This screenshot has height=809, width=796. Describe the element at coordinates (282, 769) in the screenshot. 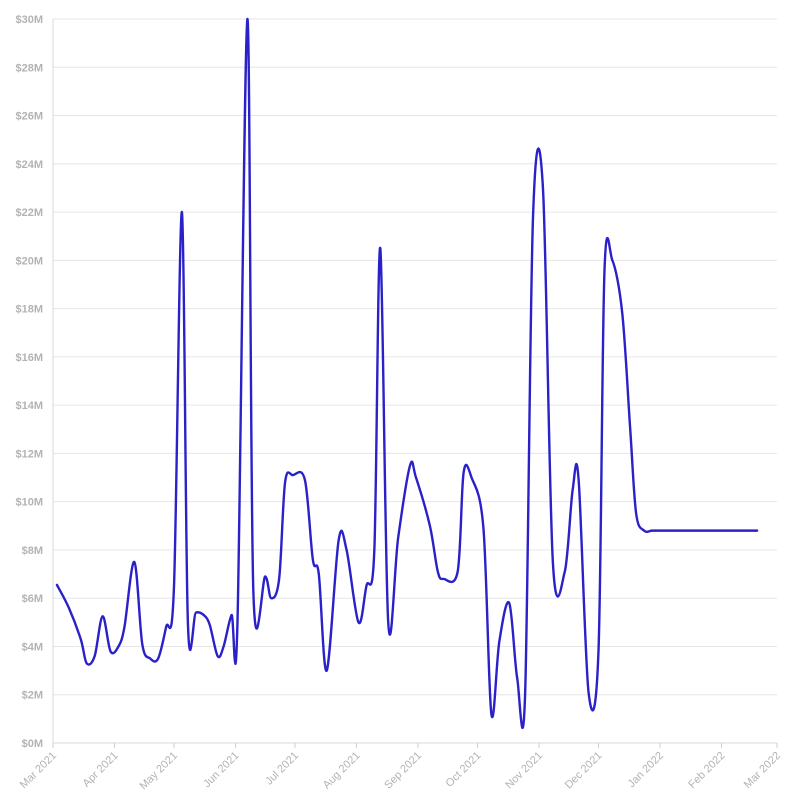

I see `x-tick-label: Jul 2021` at that location.